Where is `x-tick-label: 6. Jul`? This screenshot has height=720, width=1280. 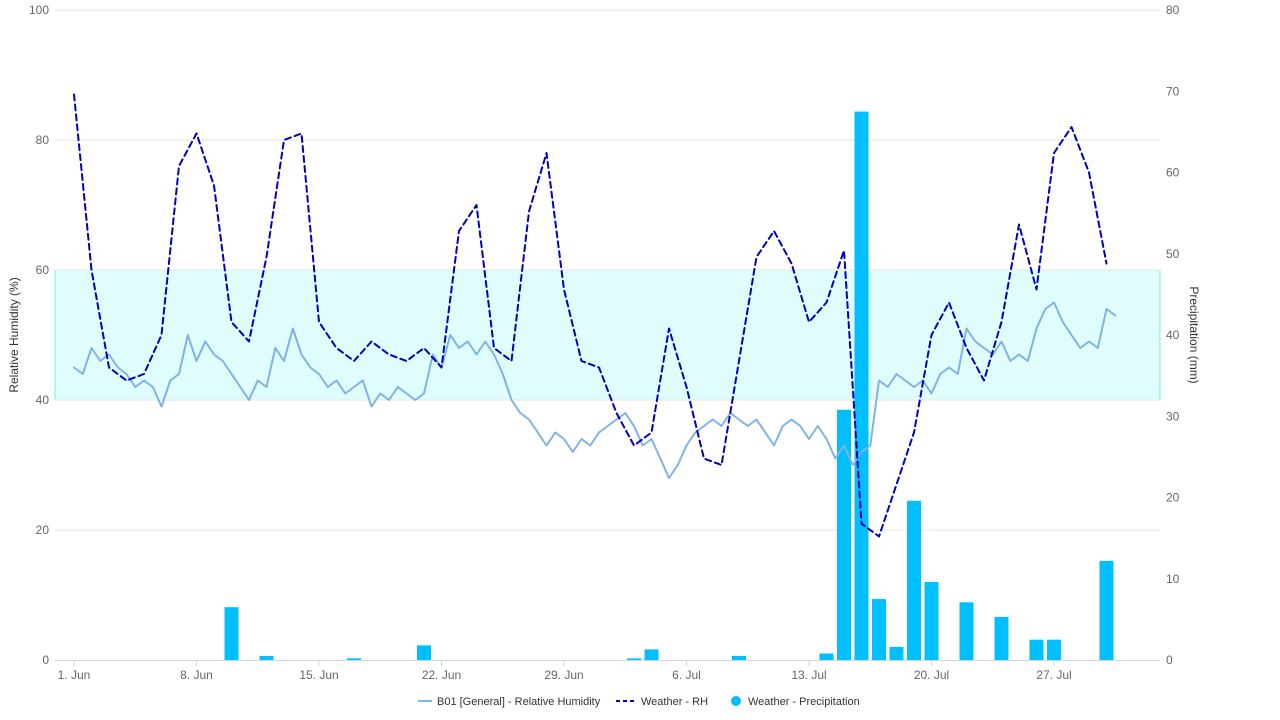
x-tick-label: 6. Jul is located at coordinates (686, 675).